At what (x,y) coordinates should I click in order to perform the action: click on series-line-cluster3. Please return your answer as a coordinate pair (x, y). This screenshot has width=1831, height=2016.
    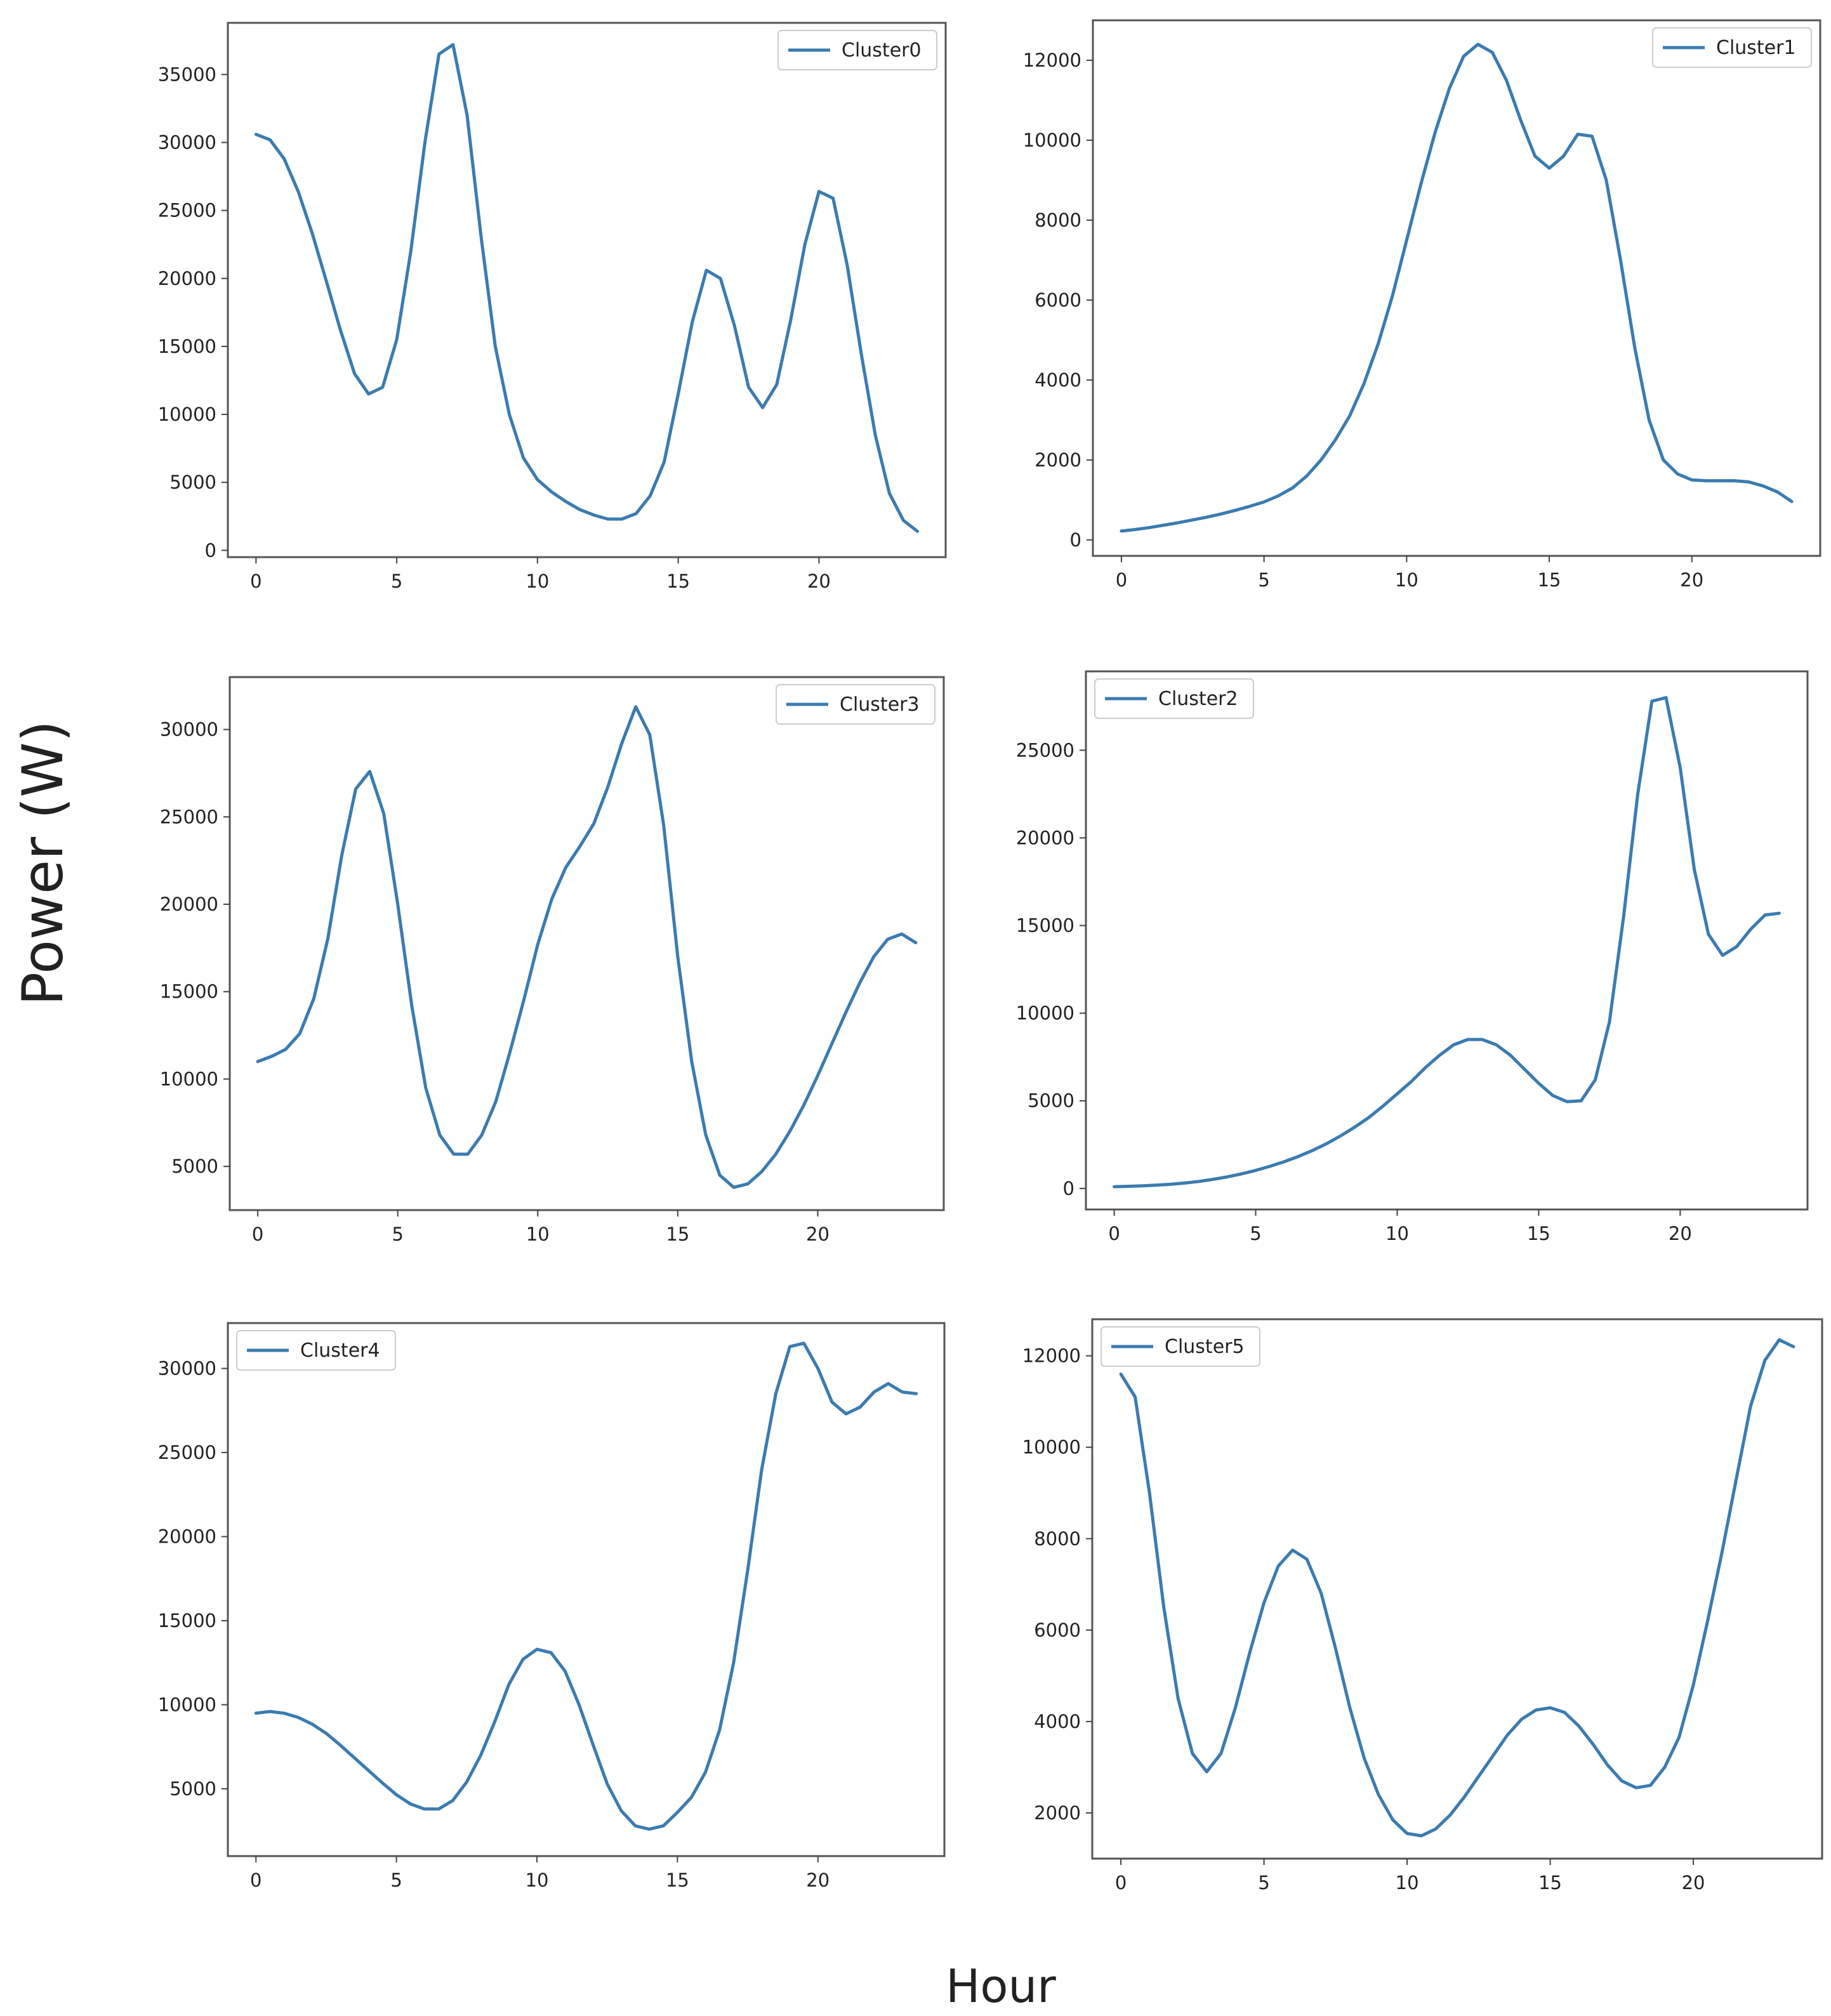
    Looking at the image, I should click on (587, 947).